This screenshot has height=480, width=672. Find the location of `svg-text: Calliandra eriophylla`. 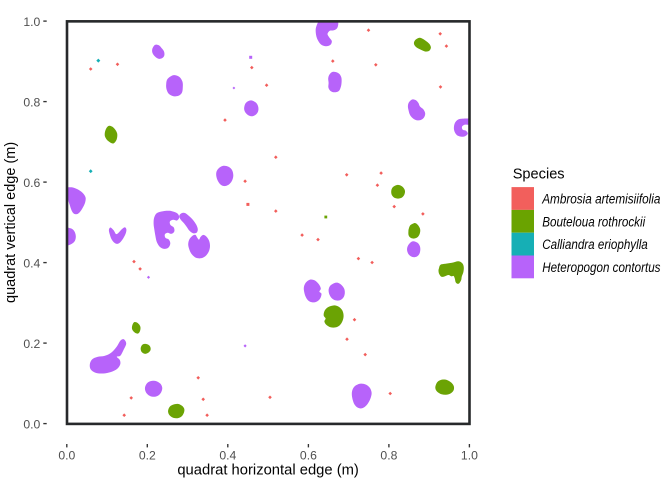

svg-text: Calliandra eriophylla is located at coordinates (595, 245).